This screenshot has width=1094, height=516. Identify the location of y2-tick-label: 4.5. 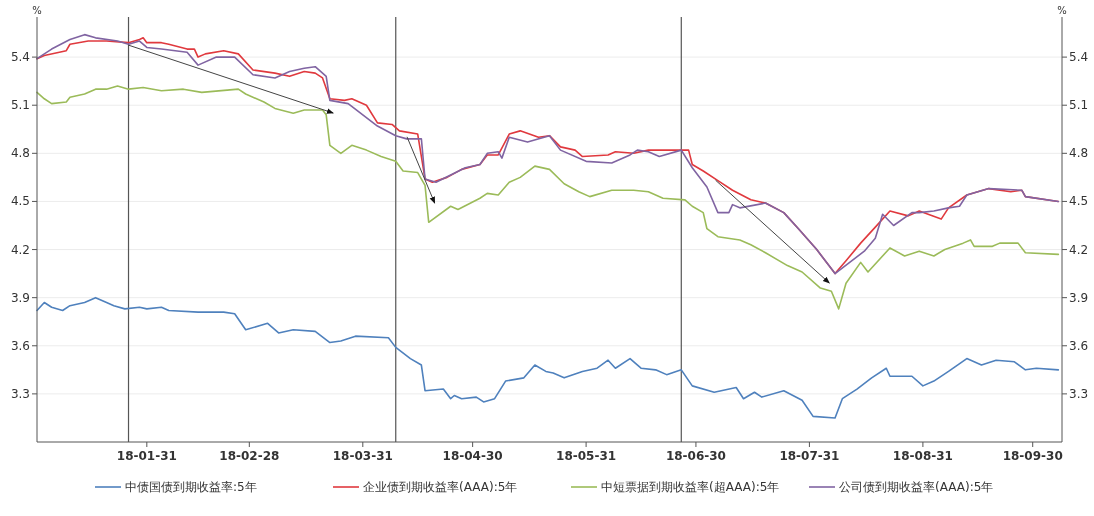
(1079, 201).